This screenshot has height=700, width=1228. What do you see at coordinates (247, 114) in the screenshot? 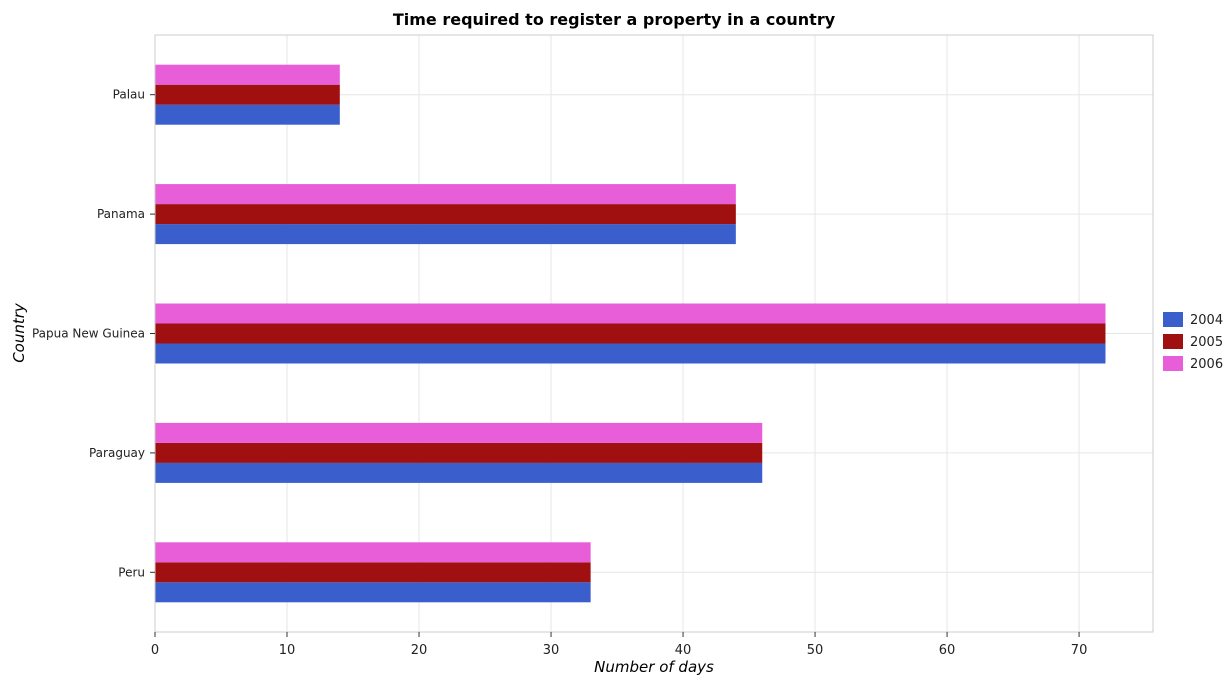
I see `bar-palau-2004` at bounding box center [247, 114].